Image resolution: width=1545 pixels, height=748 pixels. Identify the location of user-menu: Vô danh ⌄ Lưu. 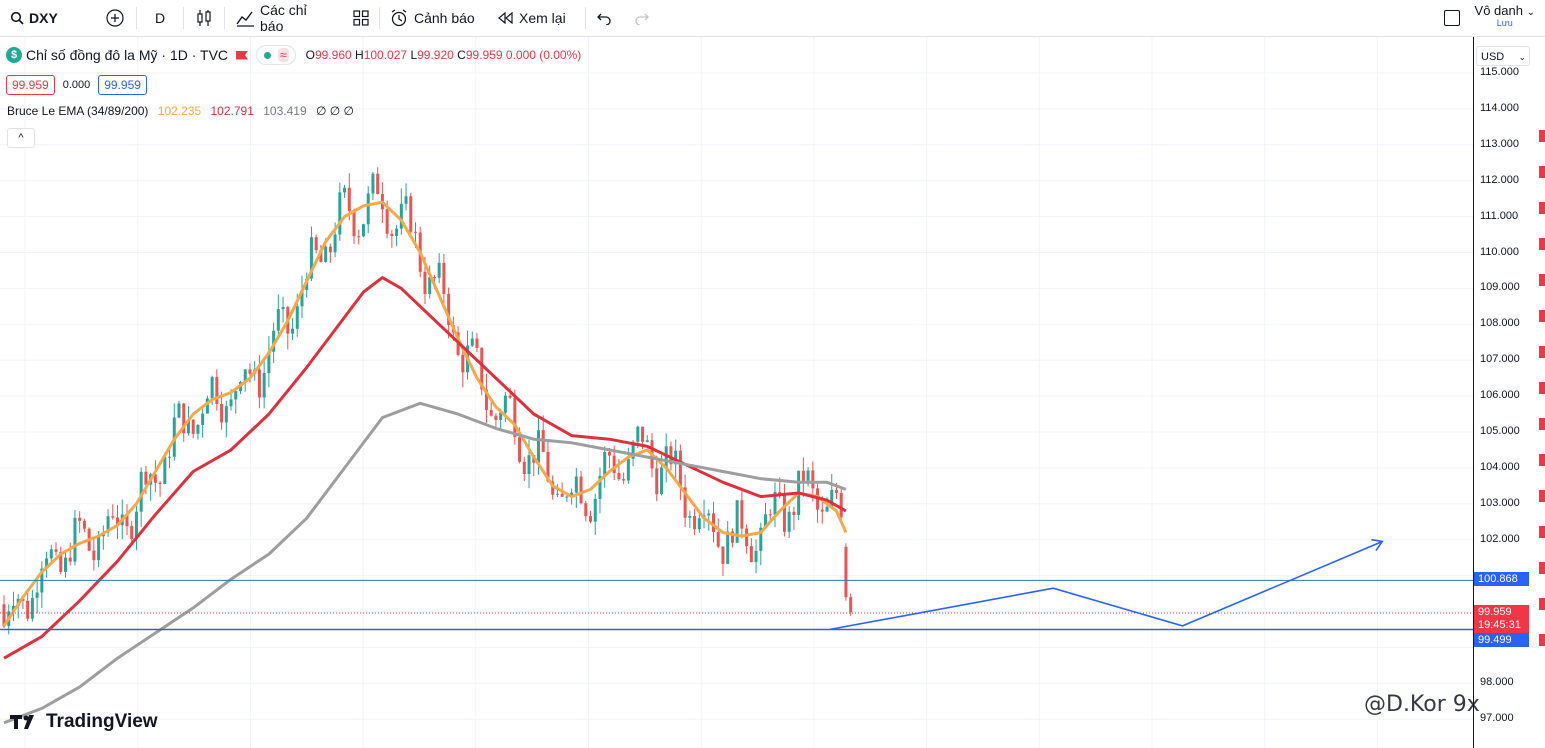
(1505, 15).